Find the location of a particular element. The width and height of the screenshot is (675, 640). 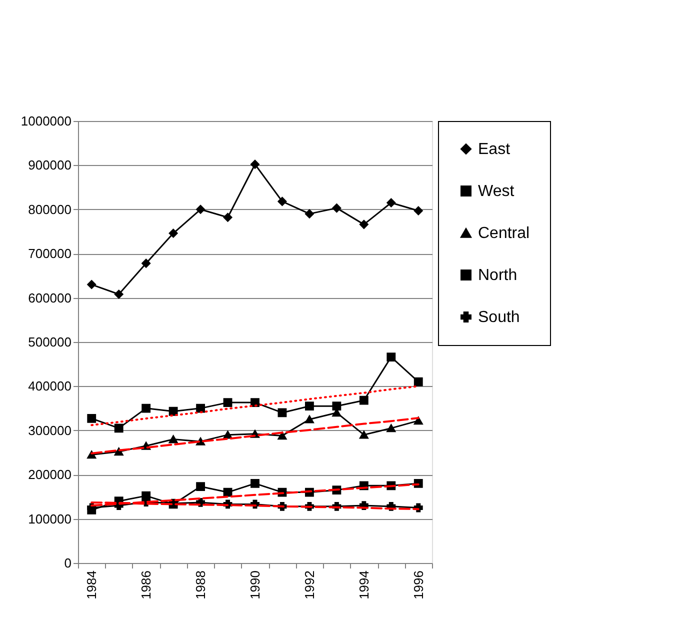

y-tick-label: 400000 is located at coordinates (50, 386).